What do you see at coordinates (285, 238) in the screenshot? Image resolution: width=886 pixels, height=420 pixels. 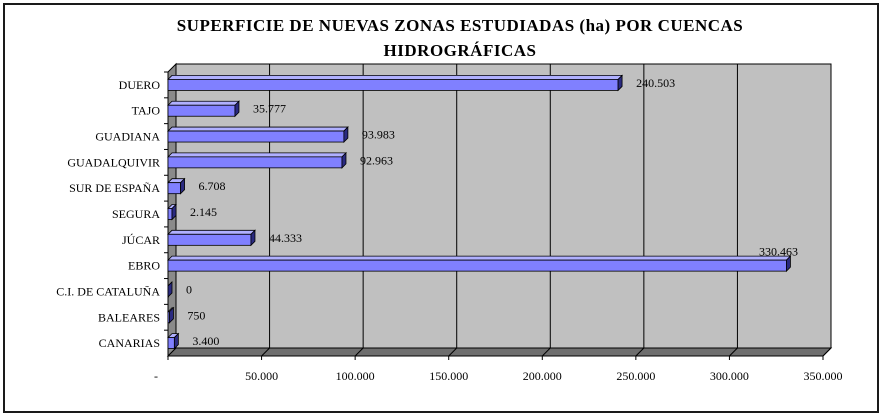 I see `data-label: 44.333` at bounding box center [285, 238].